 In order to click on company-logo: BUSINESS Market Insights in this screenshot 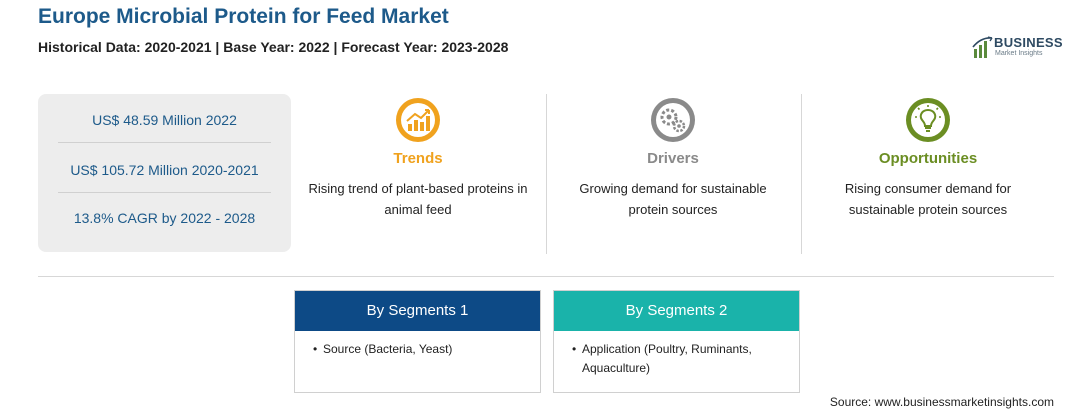, I will do `click(1017, 48)`.